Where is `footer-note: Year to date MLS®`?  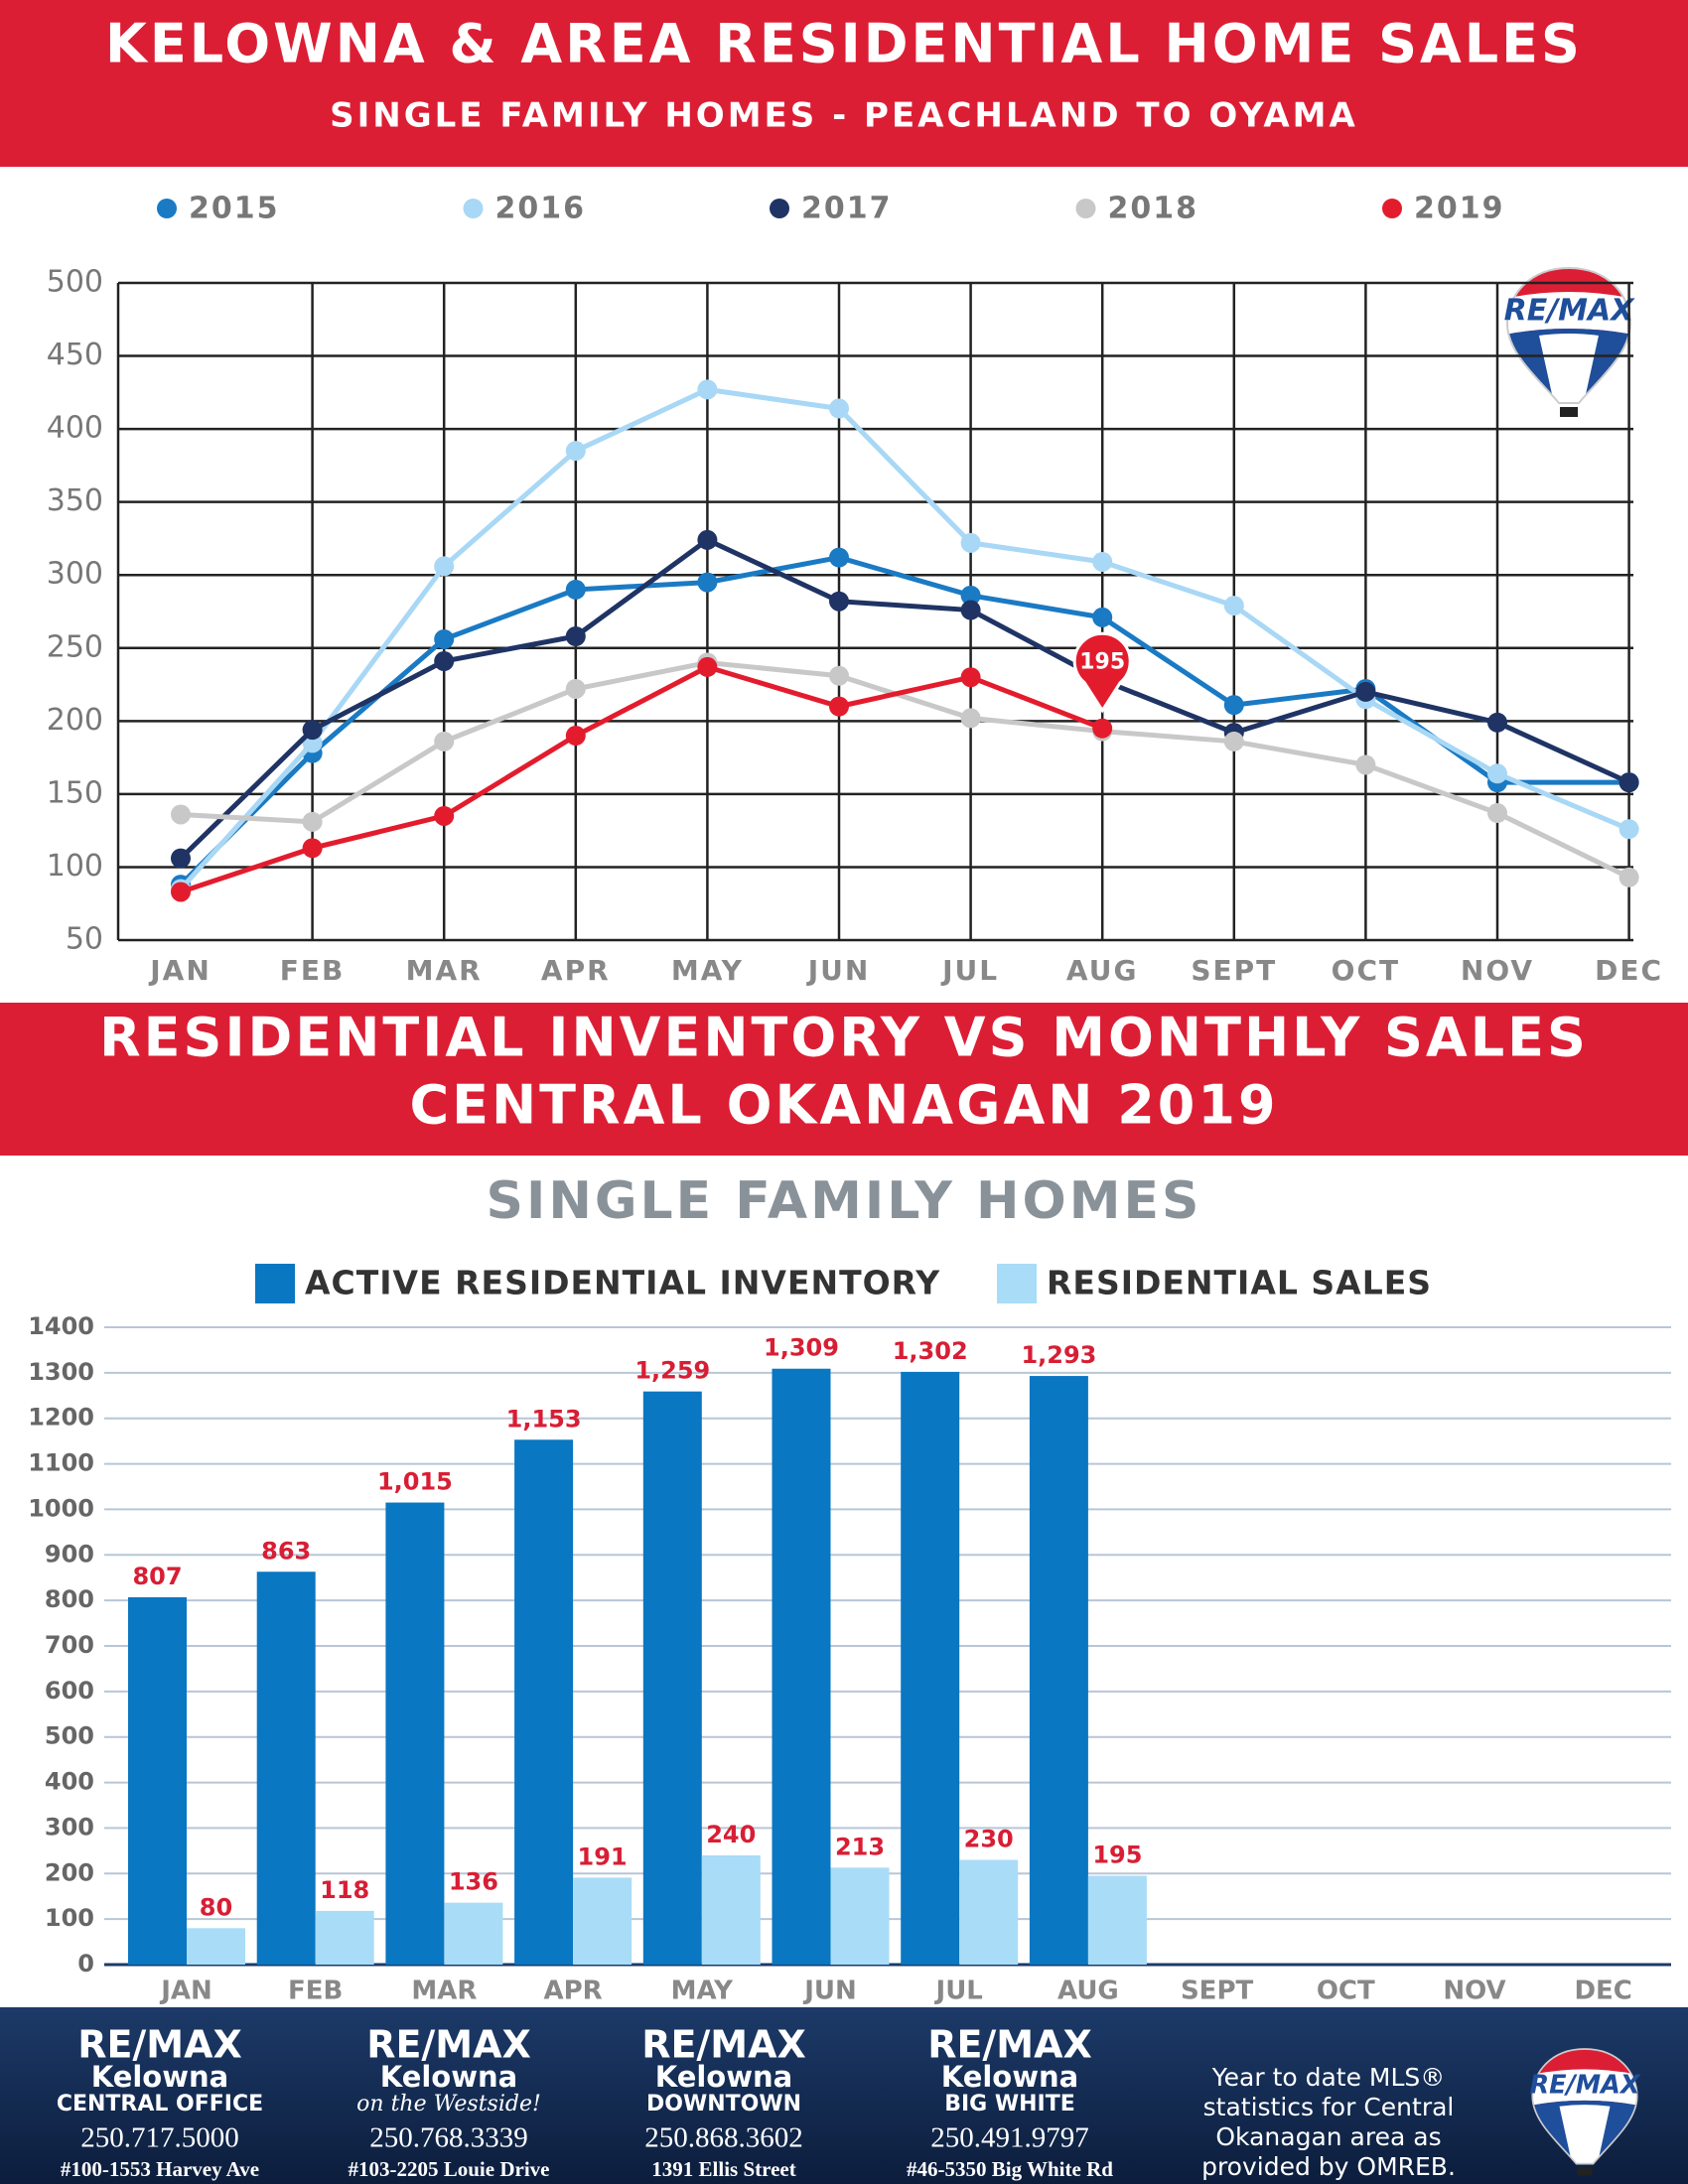 footer-note: Year to date MLS® is located at coordinates (1328, 2077).